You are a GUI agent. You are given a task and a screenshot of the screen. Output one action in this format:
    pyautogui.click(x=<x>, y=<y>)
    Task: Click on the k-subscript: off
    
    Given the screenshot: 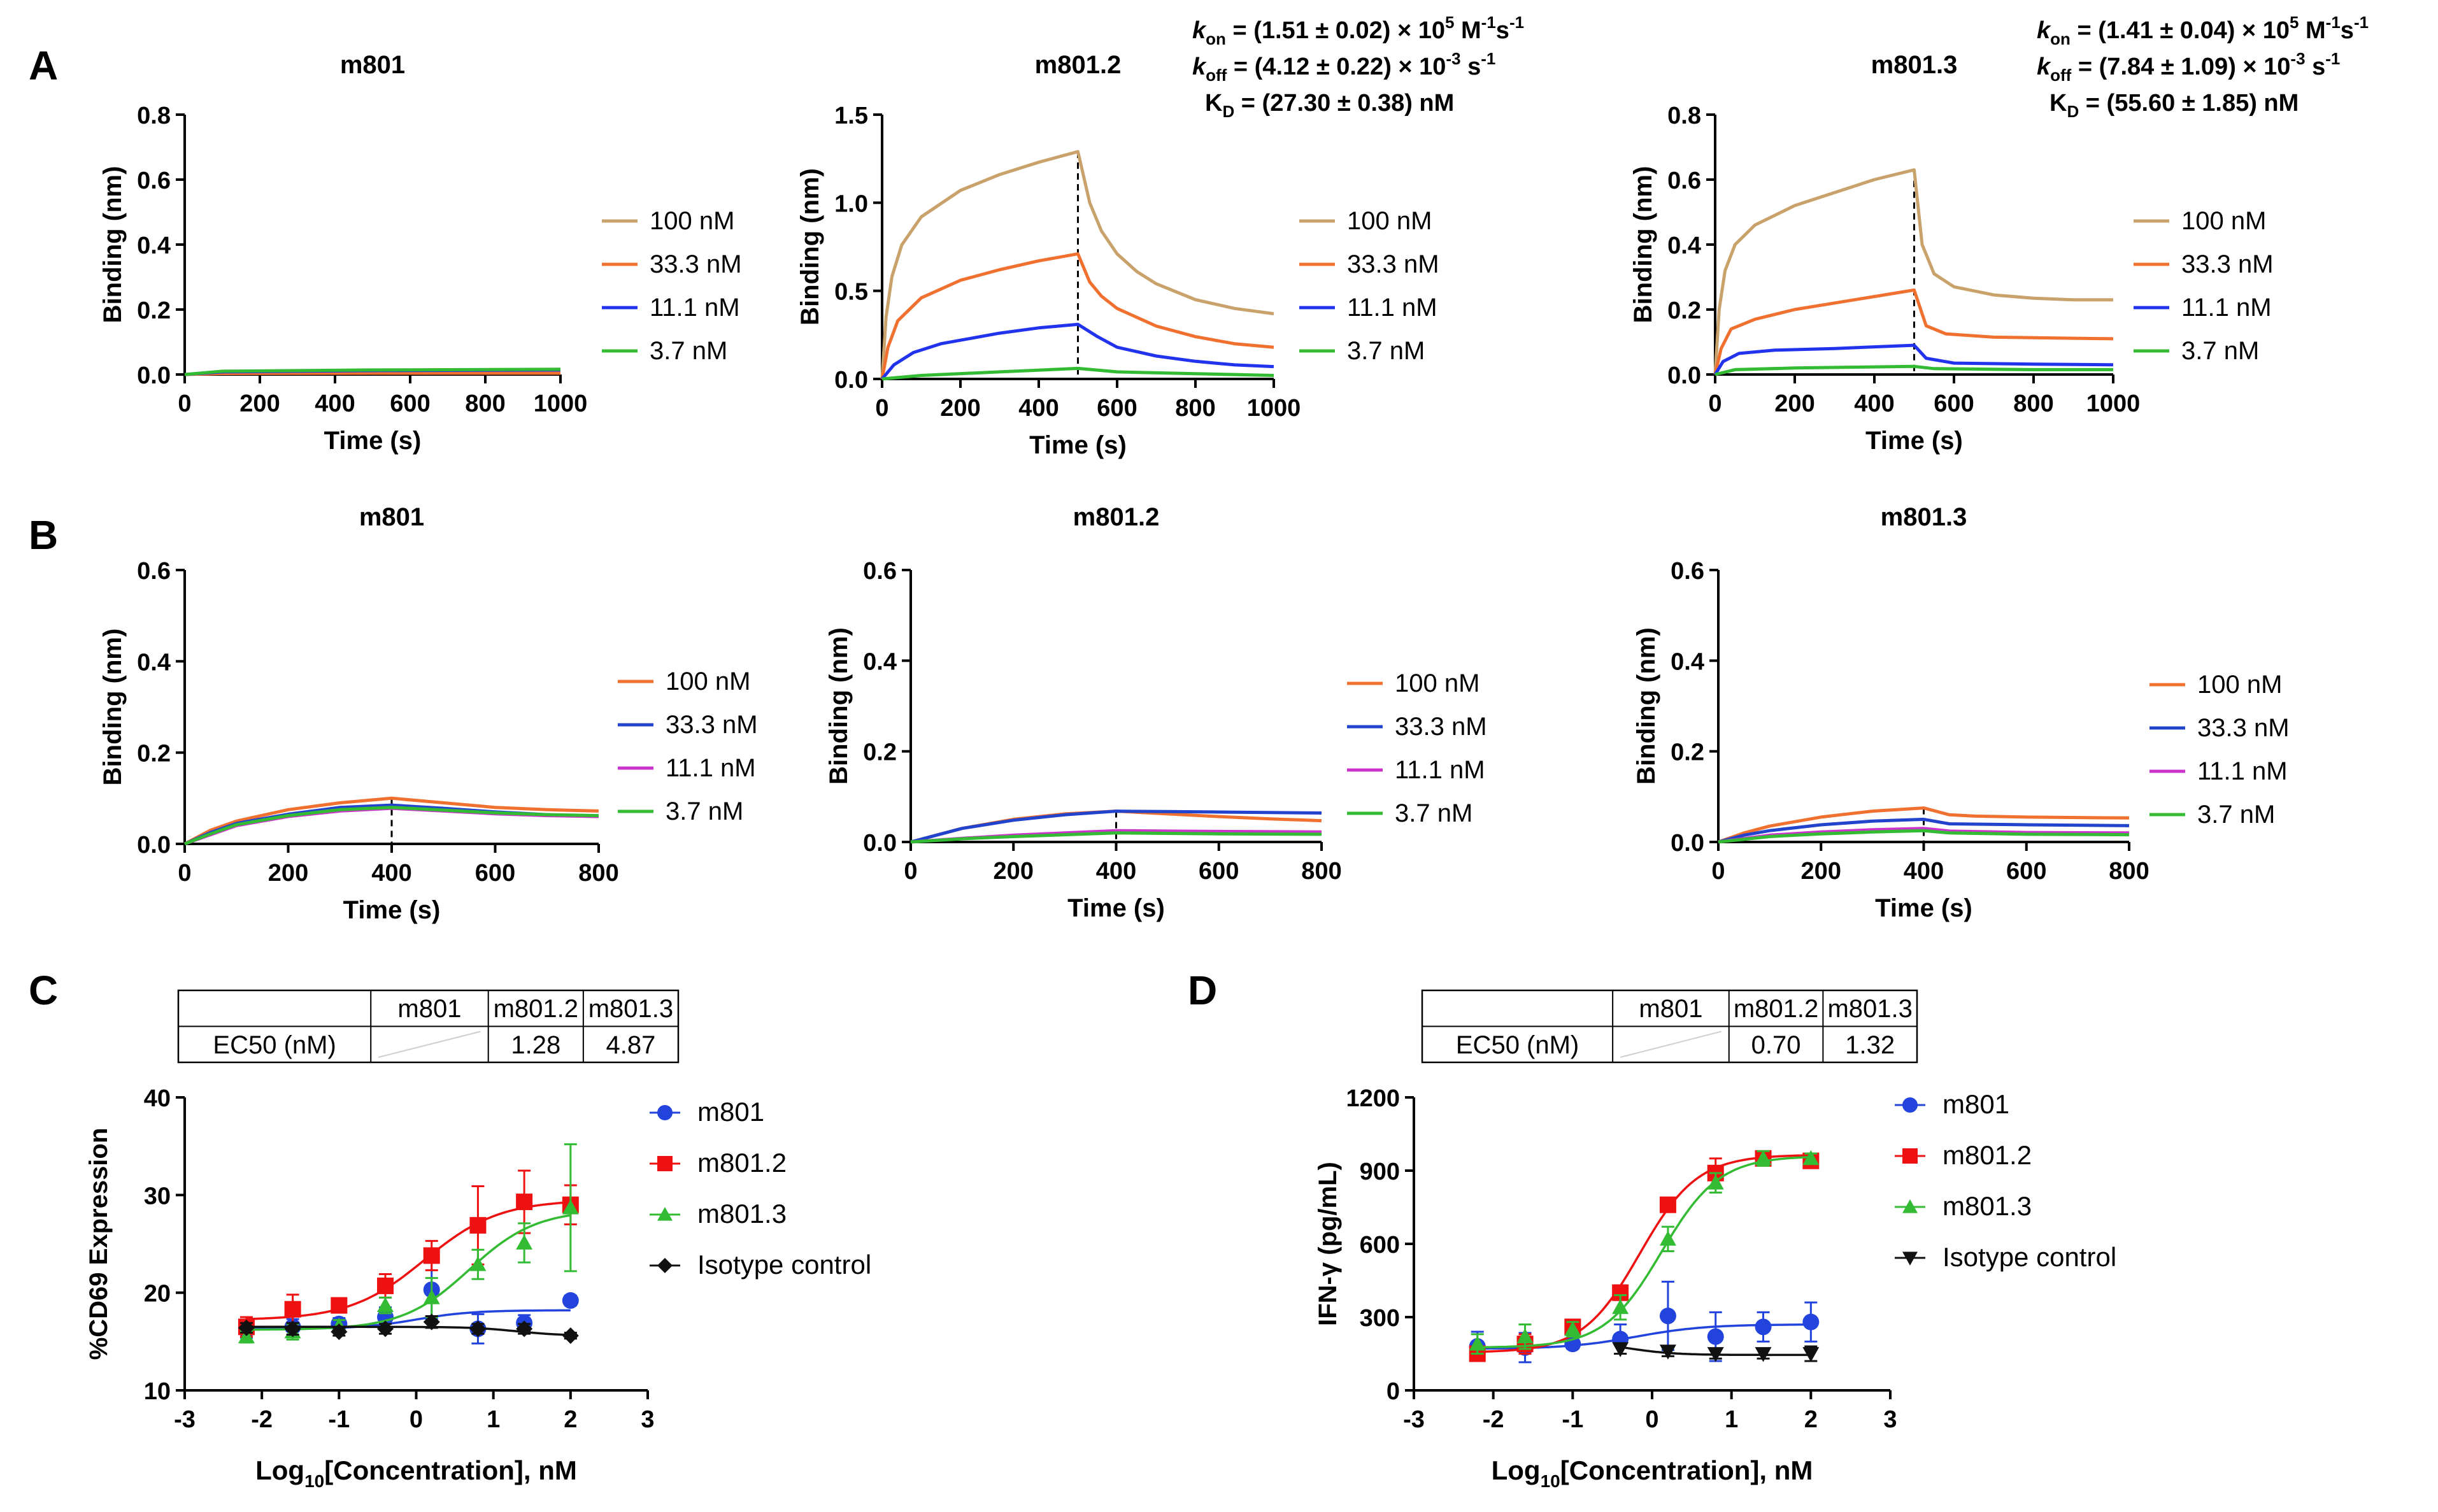 What is the action you would take?
    pyautogui.click(x=1216, y=75)
    